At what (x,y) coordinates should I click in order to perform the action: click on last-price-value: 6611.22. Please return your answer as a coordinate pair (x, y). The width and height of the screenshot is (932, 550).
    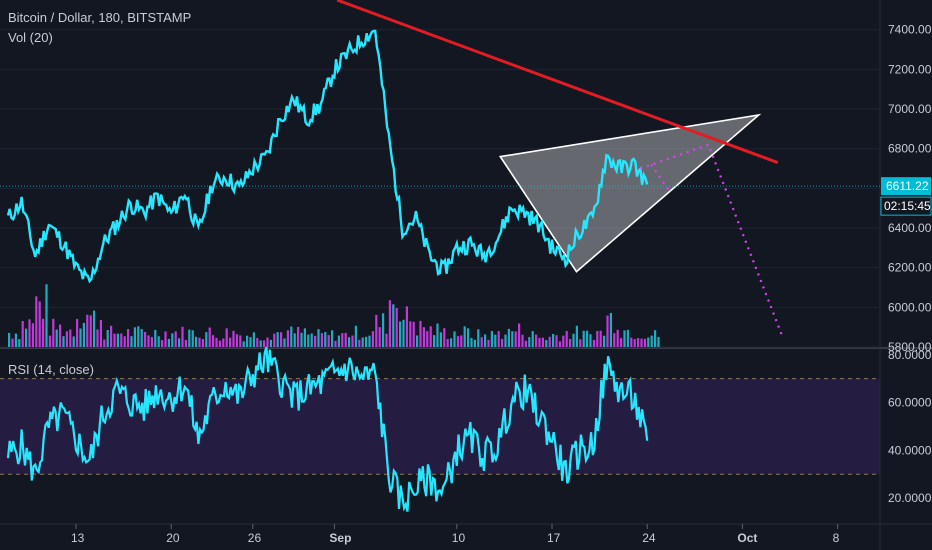
    Looking at the image, I should click on (907, 186).